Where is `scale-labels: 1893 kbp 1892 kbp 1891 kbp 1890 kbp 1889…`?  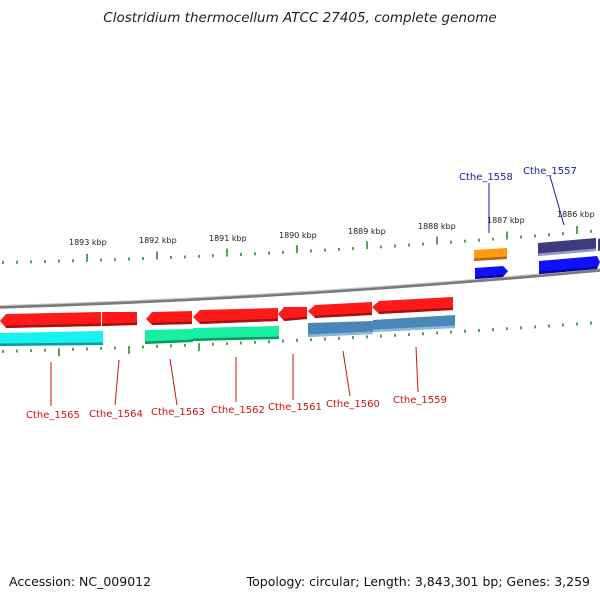 scale-labels: 1893 kbp 1892 kbp 1891 kbp 1890 kbp 1889… is located at coordinates (332, 228).